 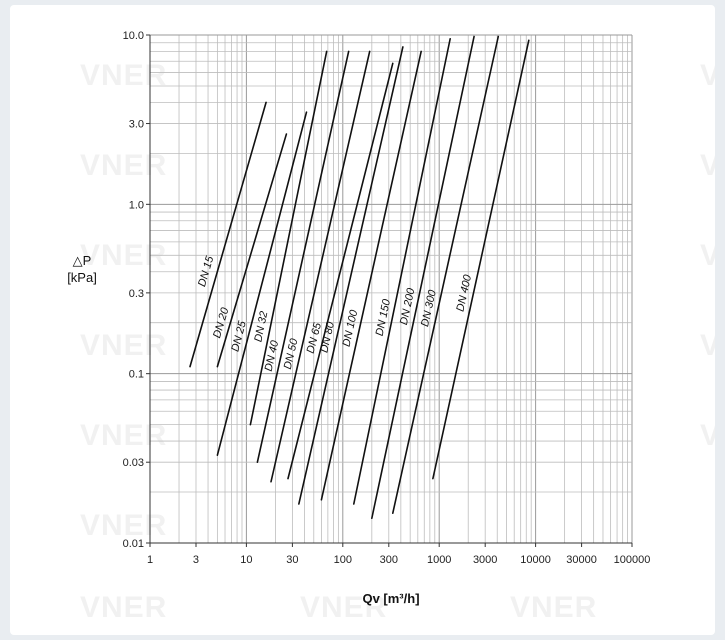 I want to click on x-axis-title: Qv [m³/h], so click(x=390, y=598).